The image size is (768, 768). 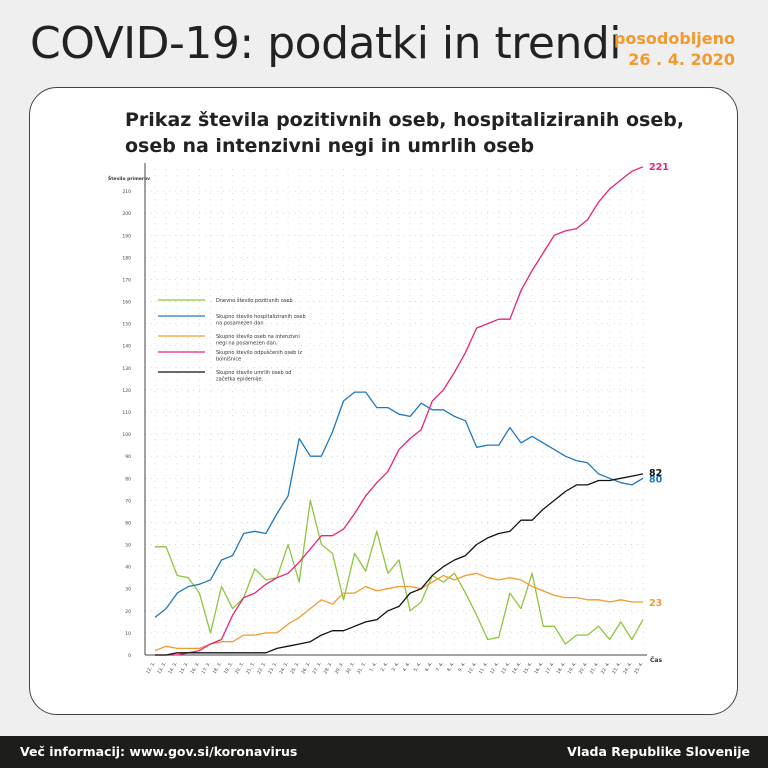 I want to click on x-tick-label: 18. 4., so click(x=561, y=668).